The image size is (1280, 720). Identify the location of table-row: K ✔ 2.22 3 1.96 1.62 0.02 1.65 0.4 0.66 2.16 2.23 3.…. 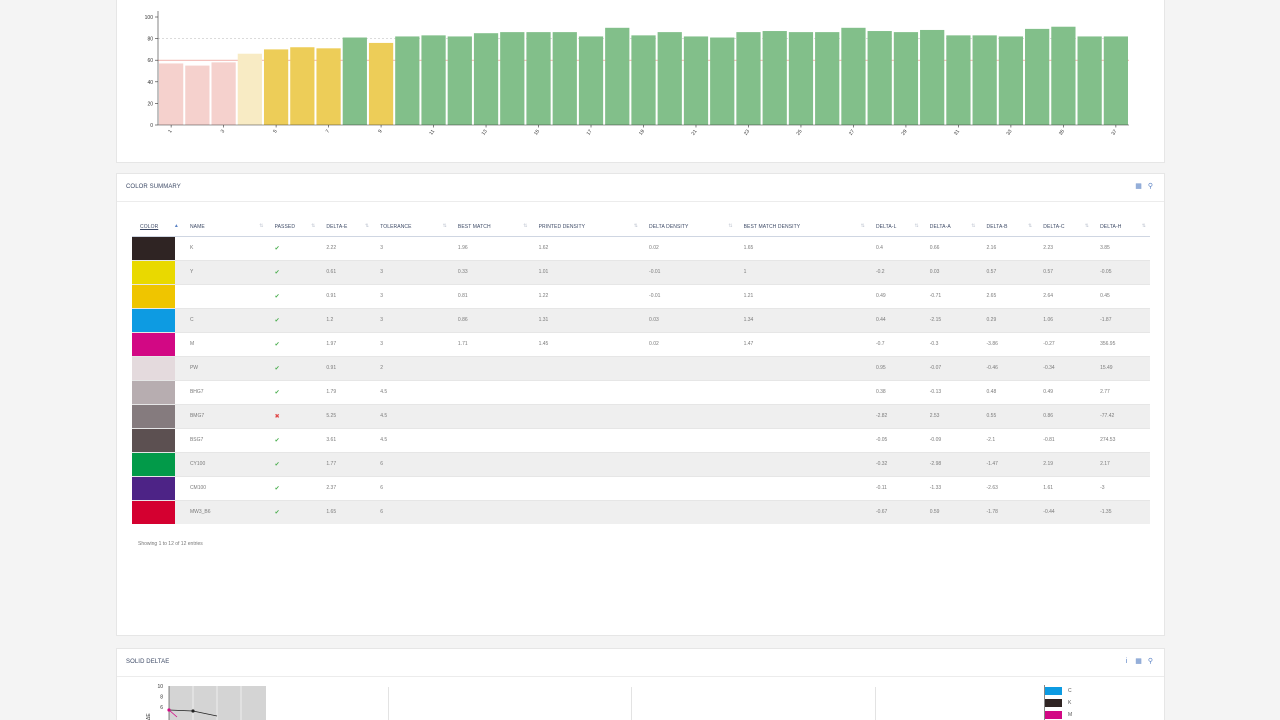
(641, 247).